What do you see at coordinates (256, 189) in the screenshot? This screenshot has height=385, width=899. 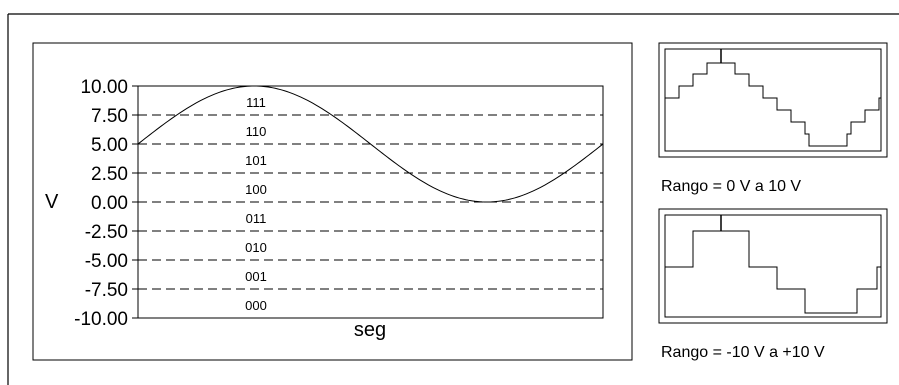 I see `code-label: 100` at bounding box center [256, 189].